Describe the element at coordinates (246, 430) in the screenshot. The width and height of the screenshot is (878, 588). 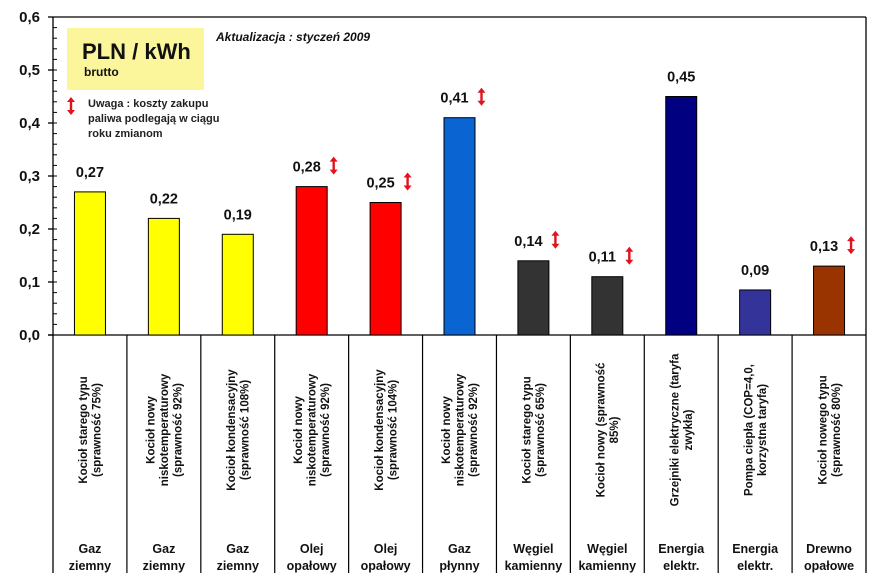
I see `category-label-line: (sprawność 108%)` at that location.